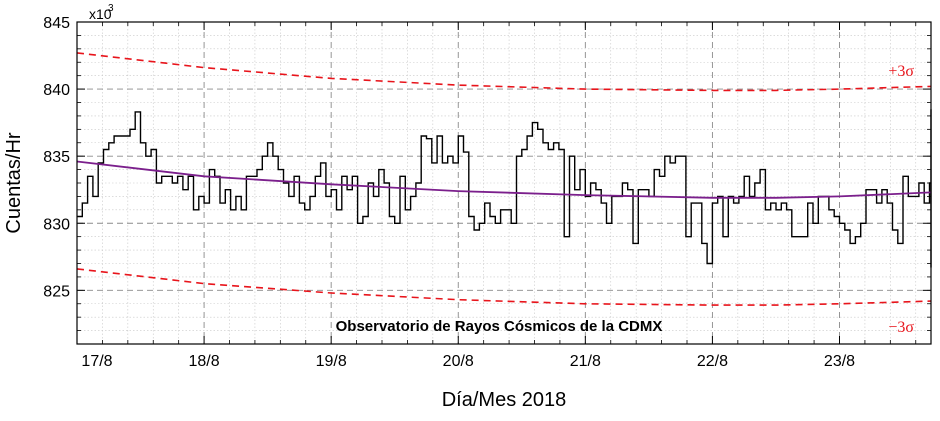 The height and width of the screenshot is (421, 940). What do you see at coordinates (901, 71) in the screenshot?
I see `upper-sigma-label: +3σ` at bounding box center [901, 71].